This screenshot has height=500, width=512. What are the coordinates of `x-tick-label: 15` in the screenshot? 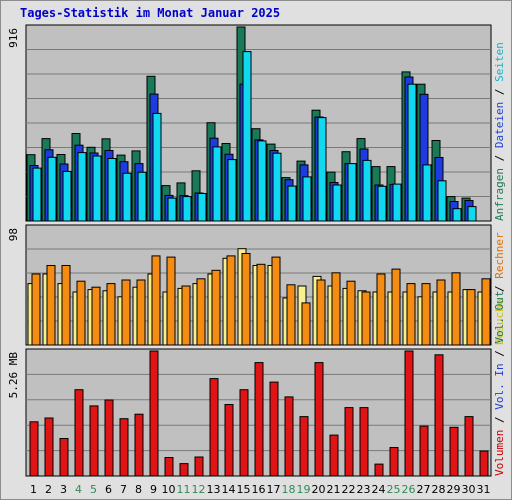 It's located at (244, 489).